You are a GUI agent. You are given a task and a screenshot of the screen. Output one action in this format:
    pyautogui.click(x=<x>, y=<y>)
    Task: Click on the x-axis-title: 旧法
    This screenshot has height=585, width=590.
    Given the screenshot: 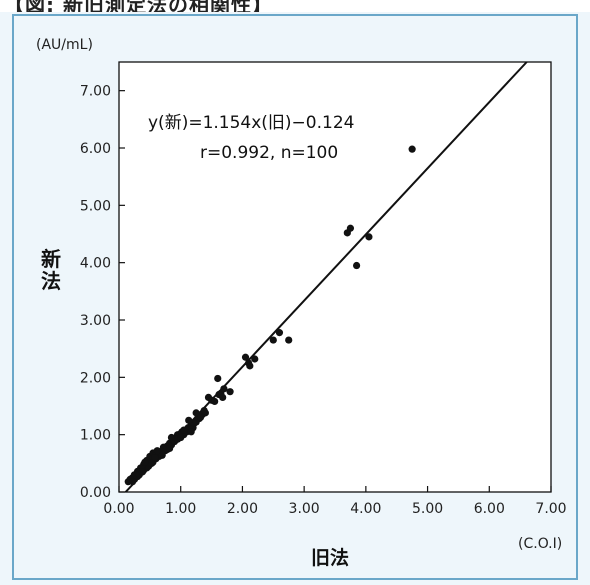 What is the action you would take?
    pyautogui.click(x=330, y=557)
    